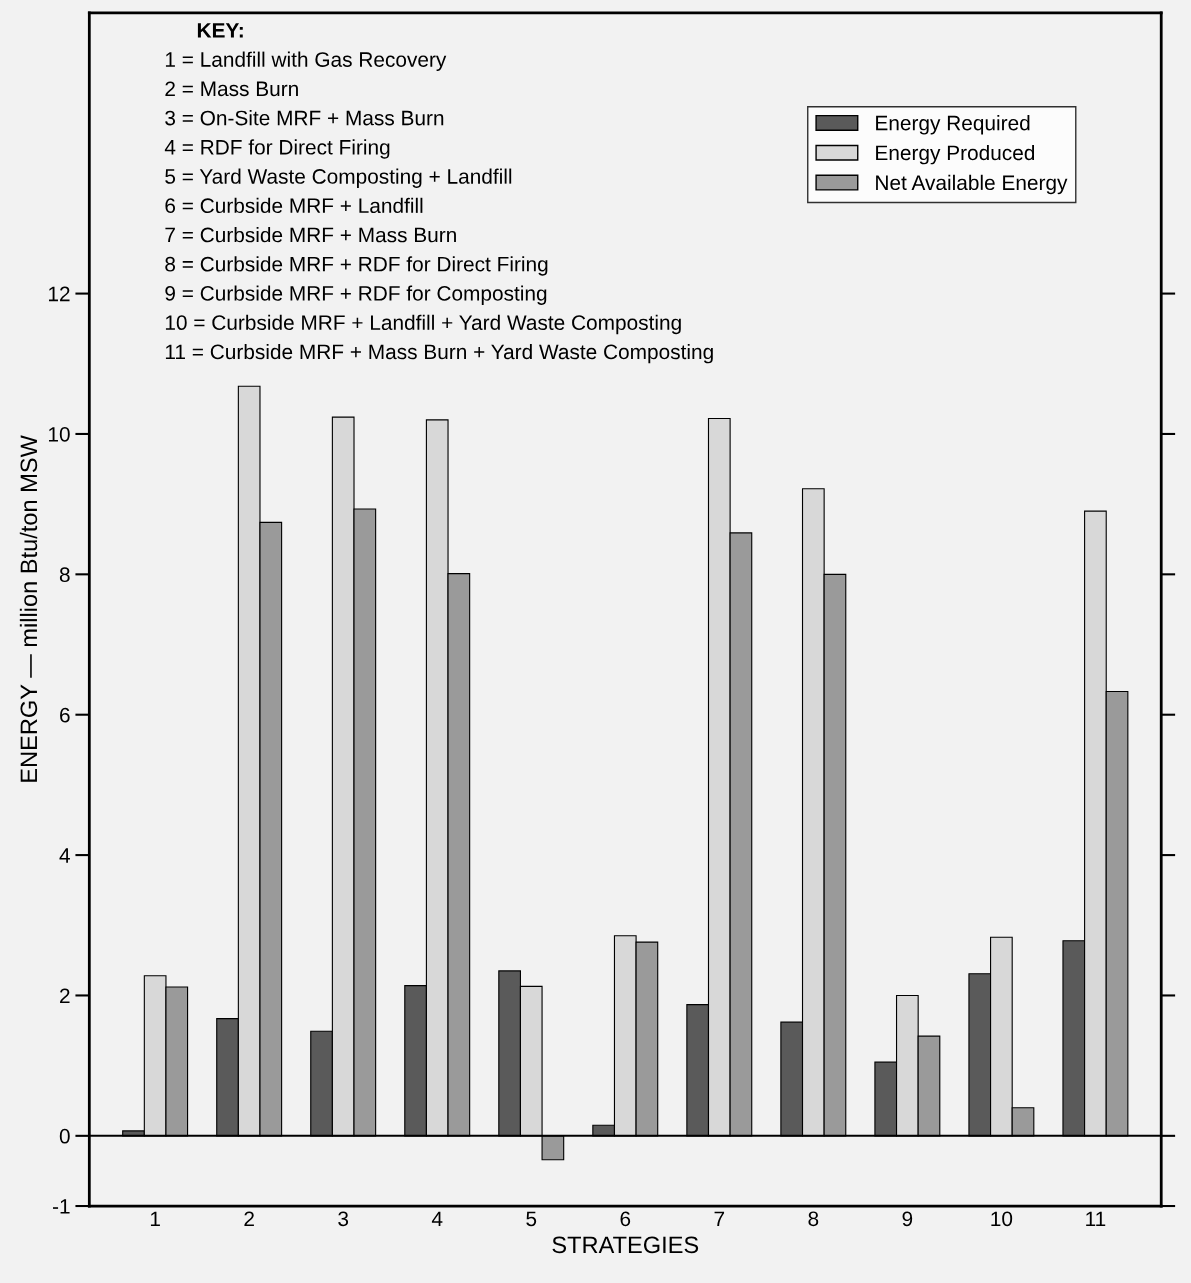 The height and width of the screenshot is (1283, 1191). What do you see at coordinates (64, 575) in the screenshot?
I see `y-tick-label: 8` at bounding box center [64, 575].